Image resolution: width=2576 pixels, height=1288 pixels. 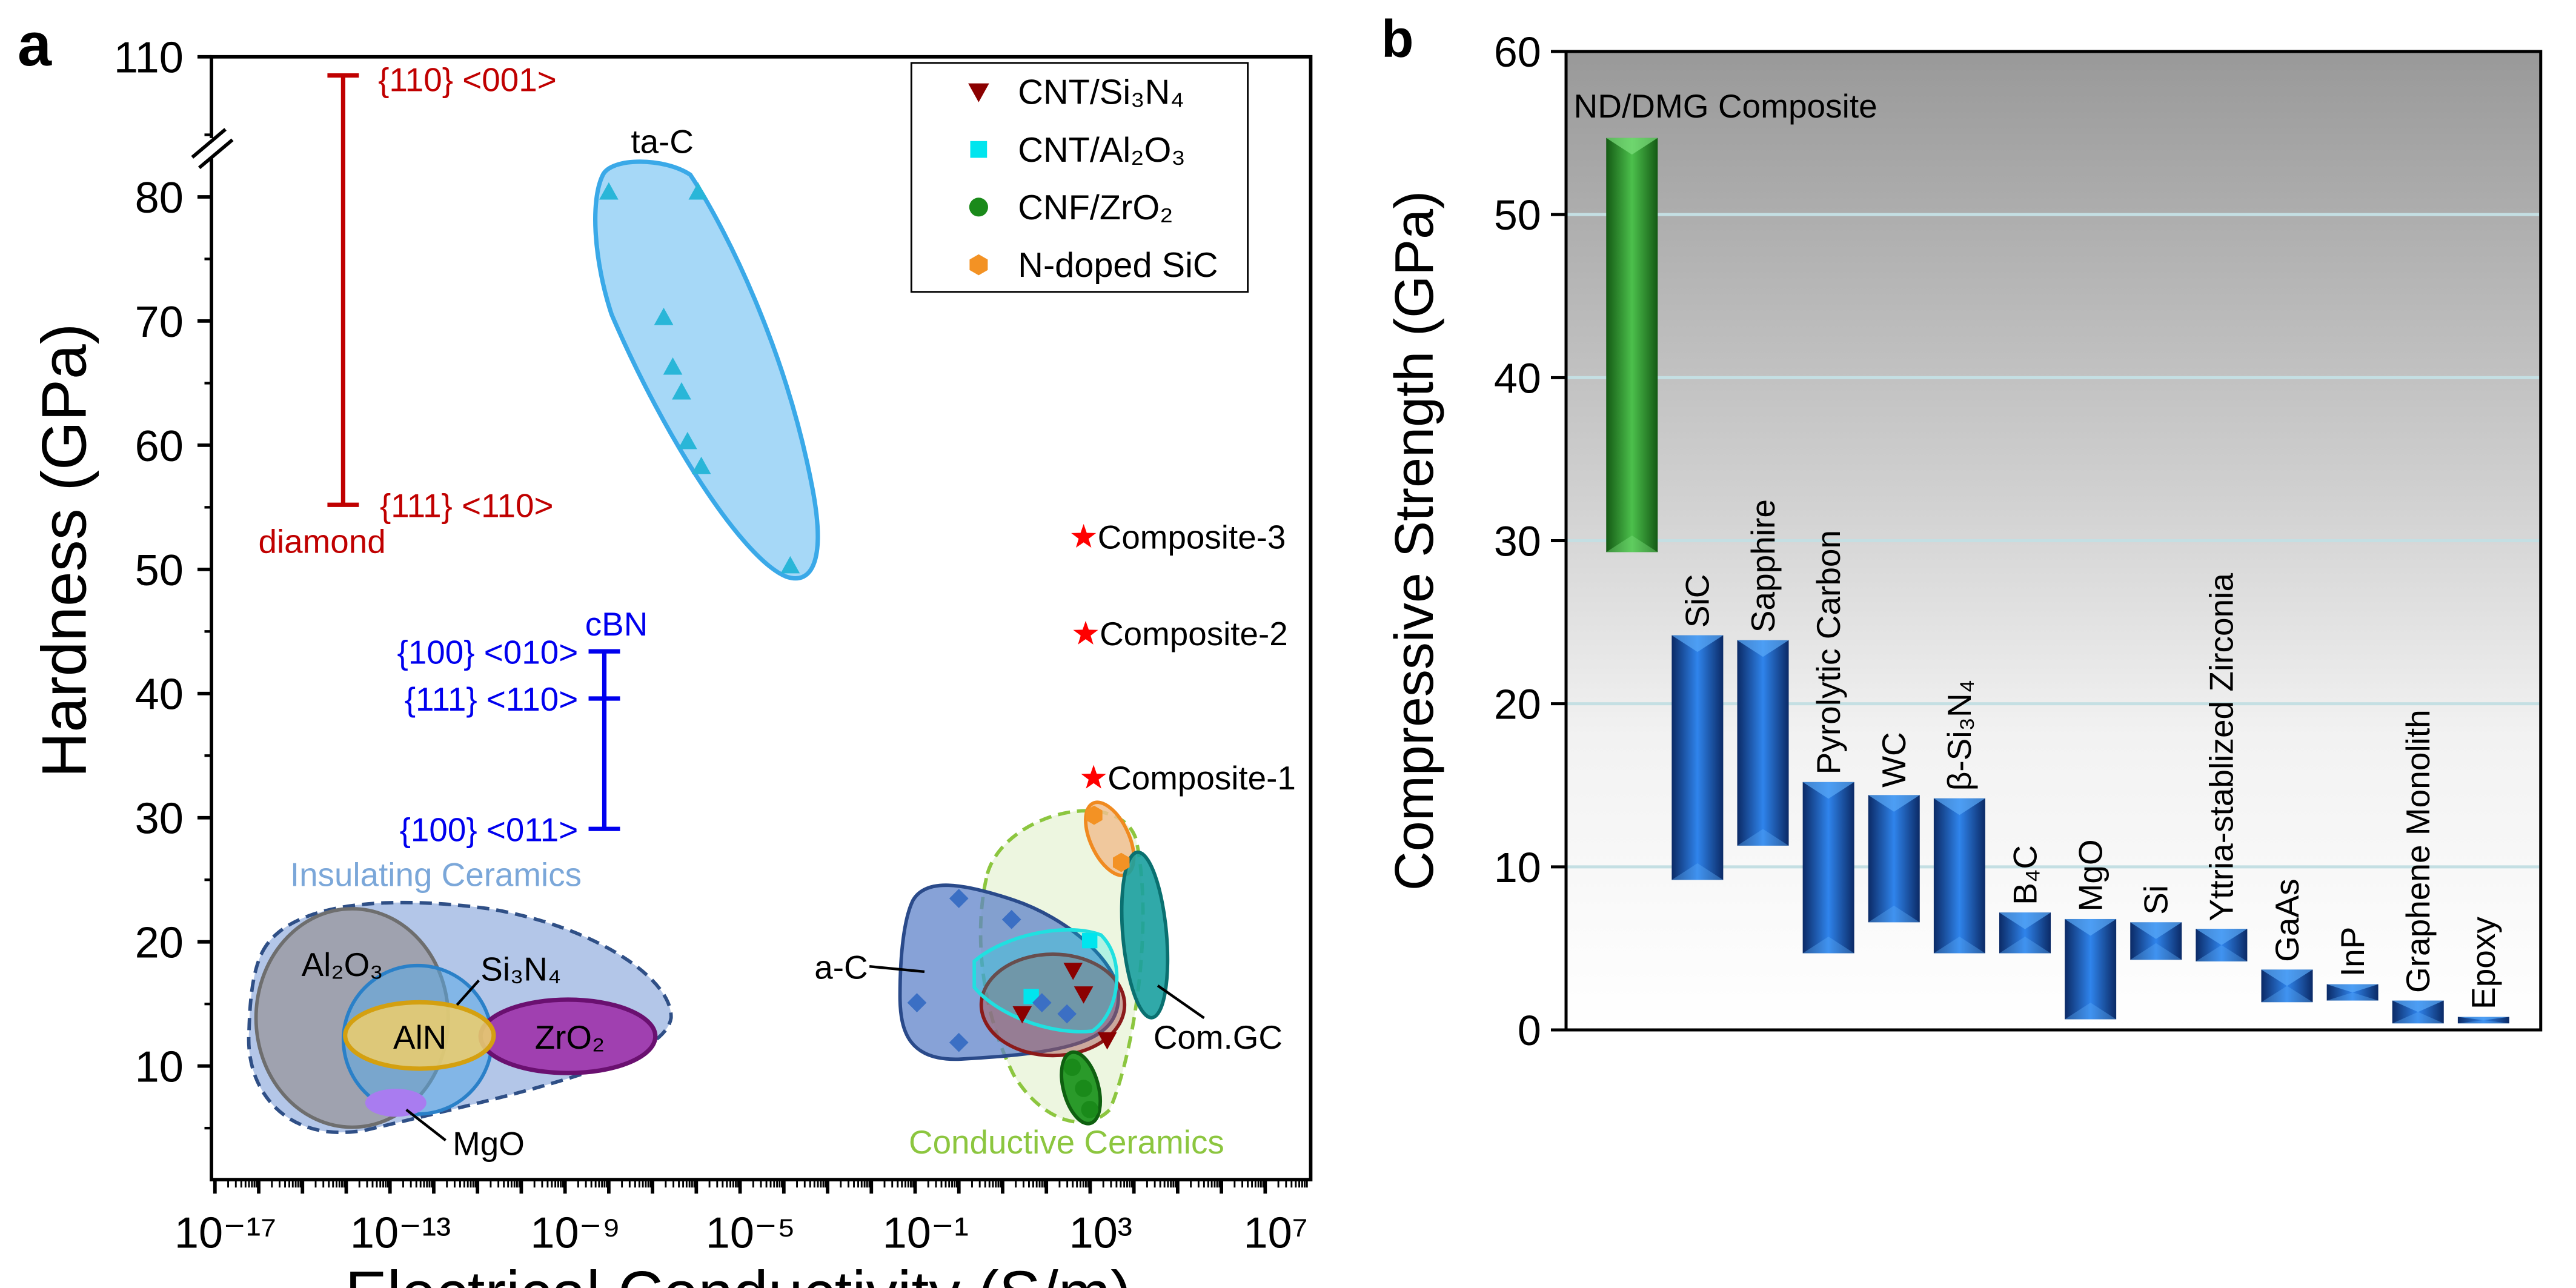 What do you see at coordinates (159, 570) in the screenshot?
I see `y-tick-label: 50` at bounding box center [159, 570].